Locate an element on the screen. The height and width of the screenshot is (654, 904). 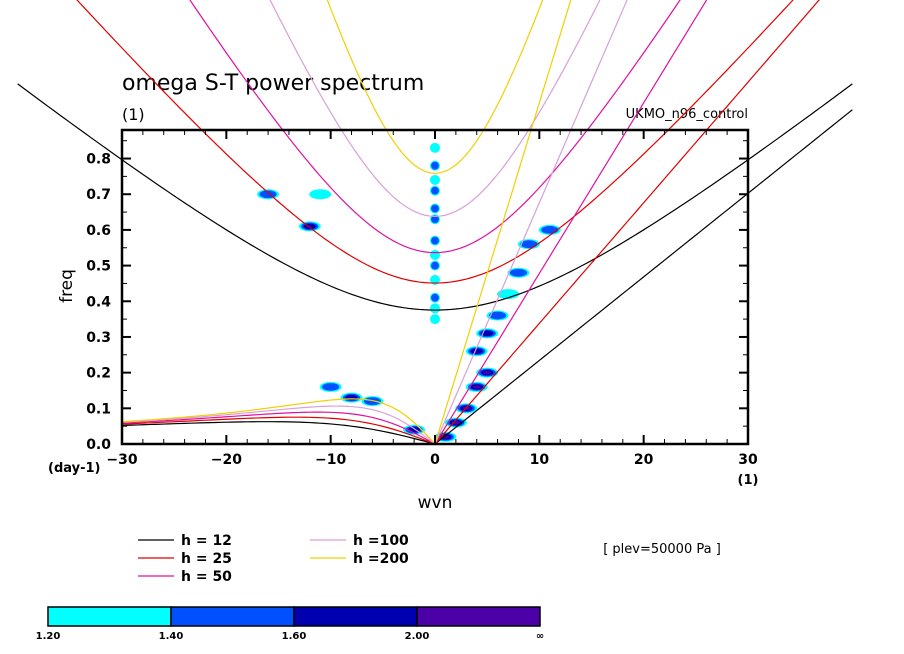
colorbar: 1.20 1.40 1.60 2.00 ∞ is located at coordinates (290, 624).